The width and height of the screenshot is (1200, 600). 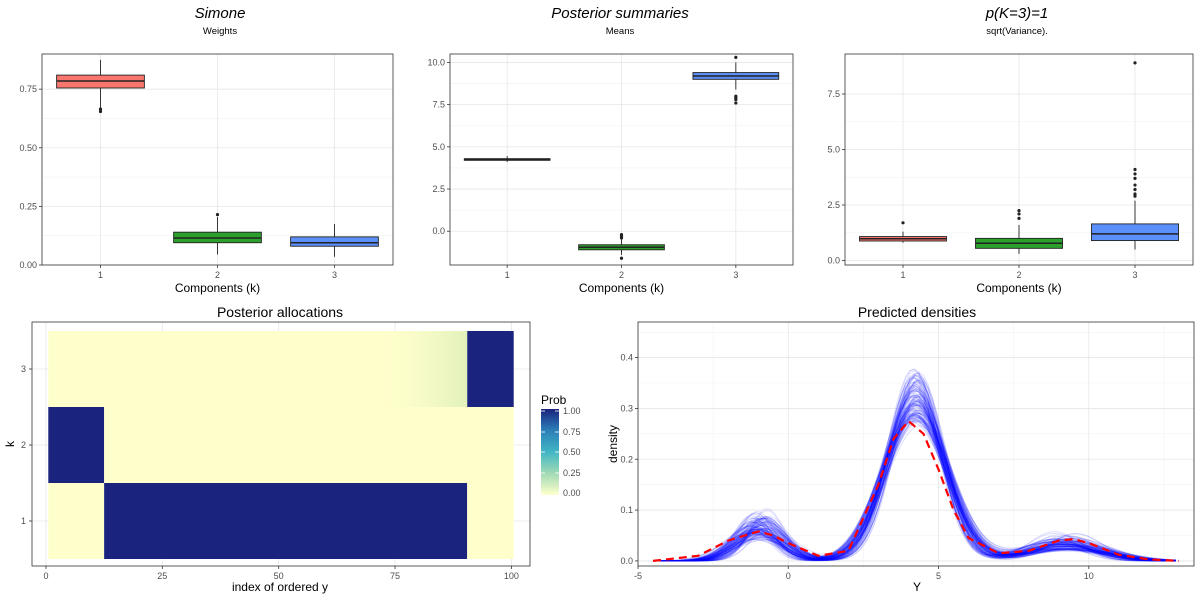 I want to click on y-tick-label: 0.3, so click(x=626, y=408).